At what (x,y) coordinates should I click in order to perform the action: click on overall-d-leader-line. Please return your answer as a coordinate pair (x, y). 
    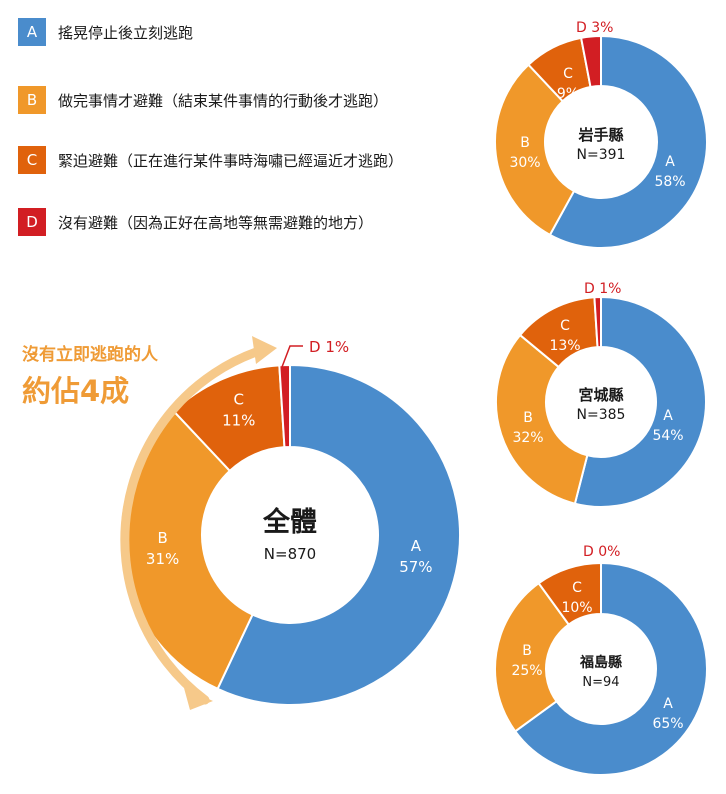
    Looking at the image, I should click on (292, 356).